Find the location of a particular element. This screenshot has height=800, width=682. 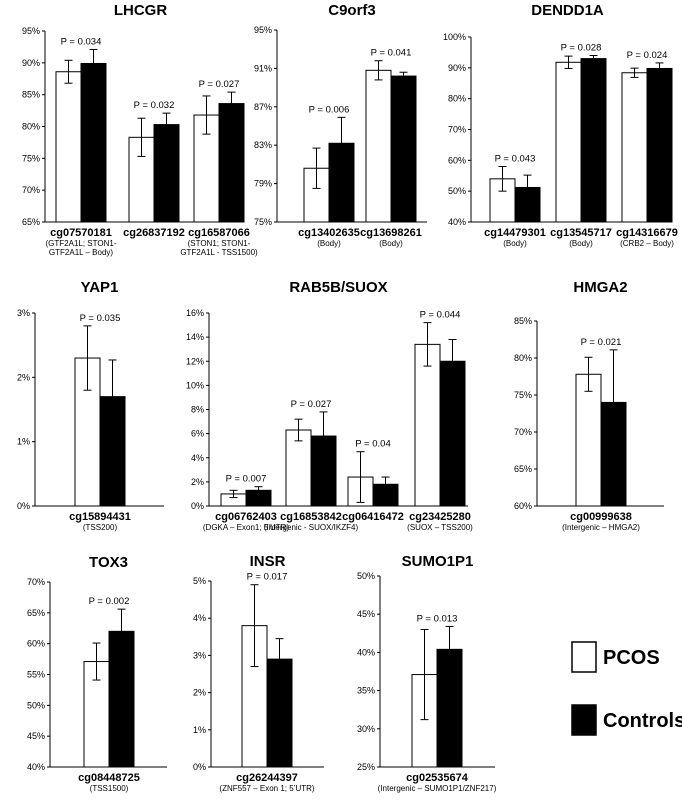

y-tick-label: 79% is located at coordinates (263, 184).